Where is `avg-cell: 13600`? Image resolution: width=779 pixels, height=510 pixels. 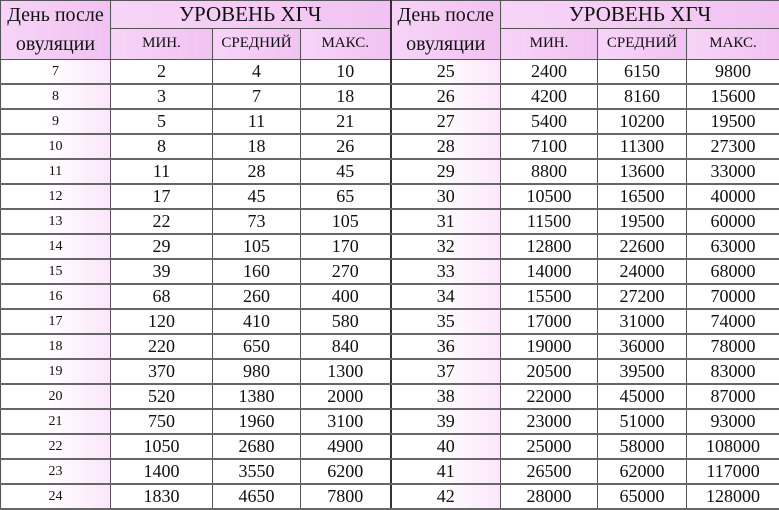
avg-cell: 13600 is located at coordinates (642, 171).